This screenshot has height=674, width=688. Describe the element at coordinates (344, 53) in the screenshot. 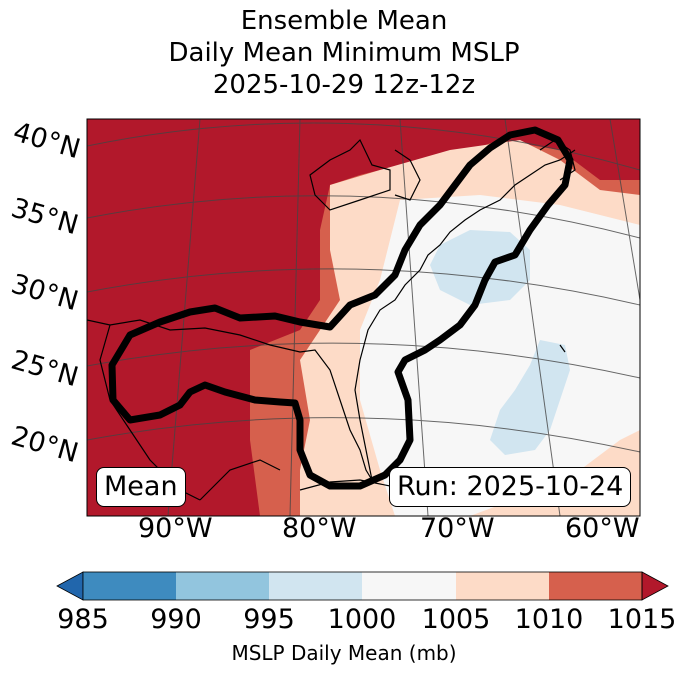

I see `title-line-2: Daily Mean Minimum MSLP` at that location.